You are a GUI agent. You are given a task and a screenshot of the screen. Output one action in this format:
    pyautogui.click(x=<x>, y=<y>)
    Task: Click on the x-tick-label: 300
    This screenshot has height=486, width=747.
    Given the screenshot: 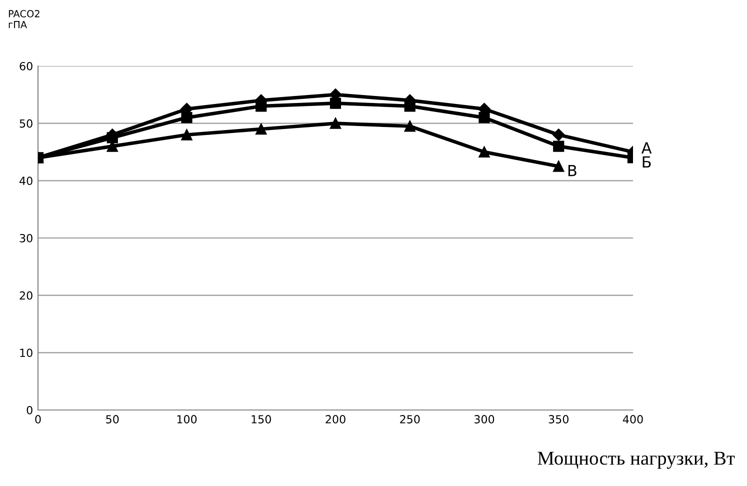 What is the action you would take?
    pyautogui.click(x=484, y=419)
    